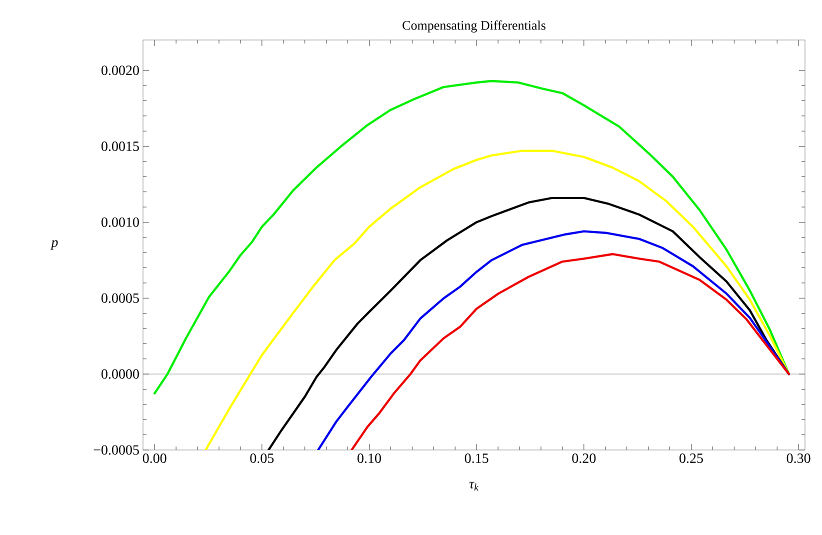  What do you see at coordinates (120, 147) in the screenshot?
I see `y-tick-label: 0.0015` at bounding box center [120, 147].